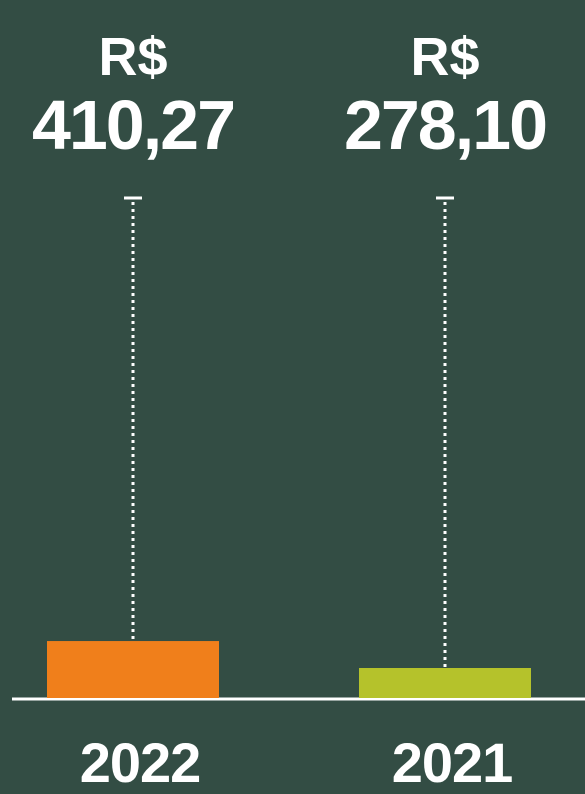 This screenshot has width=585, height=794. I want to click on x-tick-label: 2021, so click(452, 762).